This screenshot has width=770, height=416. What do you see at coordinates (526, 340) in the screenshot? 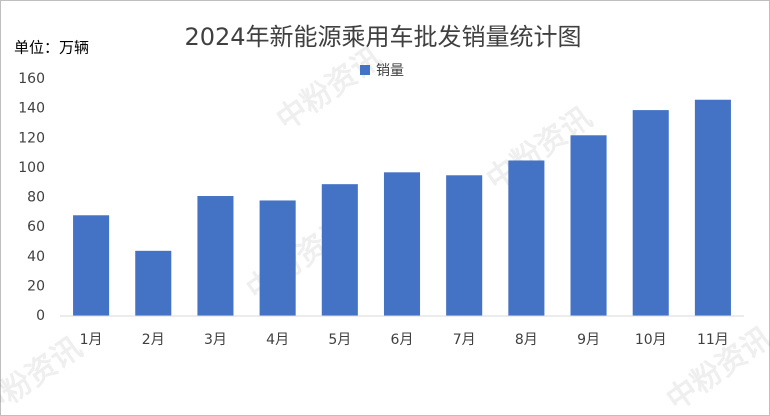
I see `x-tick-label: 8月` at bounding box center [526, 340].